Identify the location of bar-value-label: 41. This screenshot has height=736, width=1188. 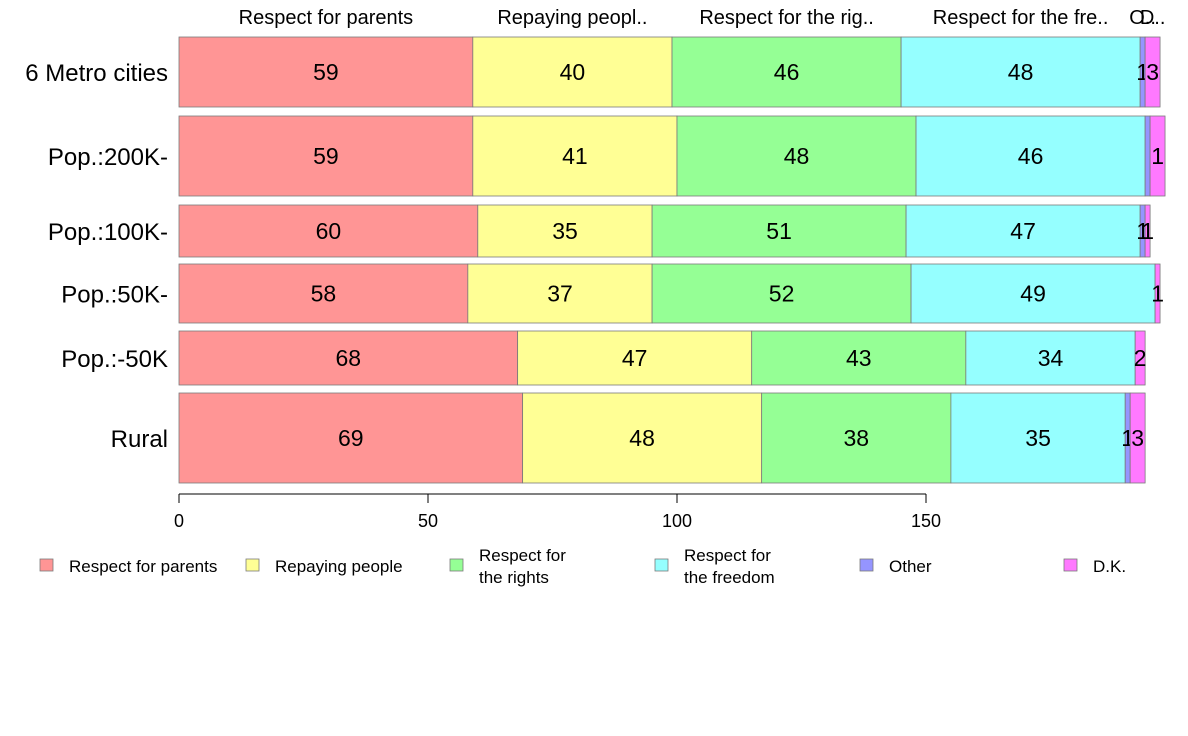
(575, 156).